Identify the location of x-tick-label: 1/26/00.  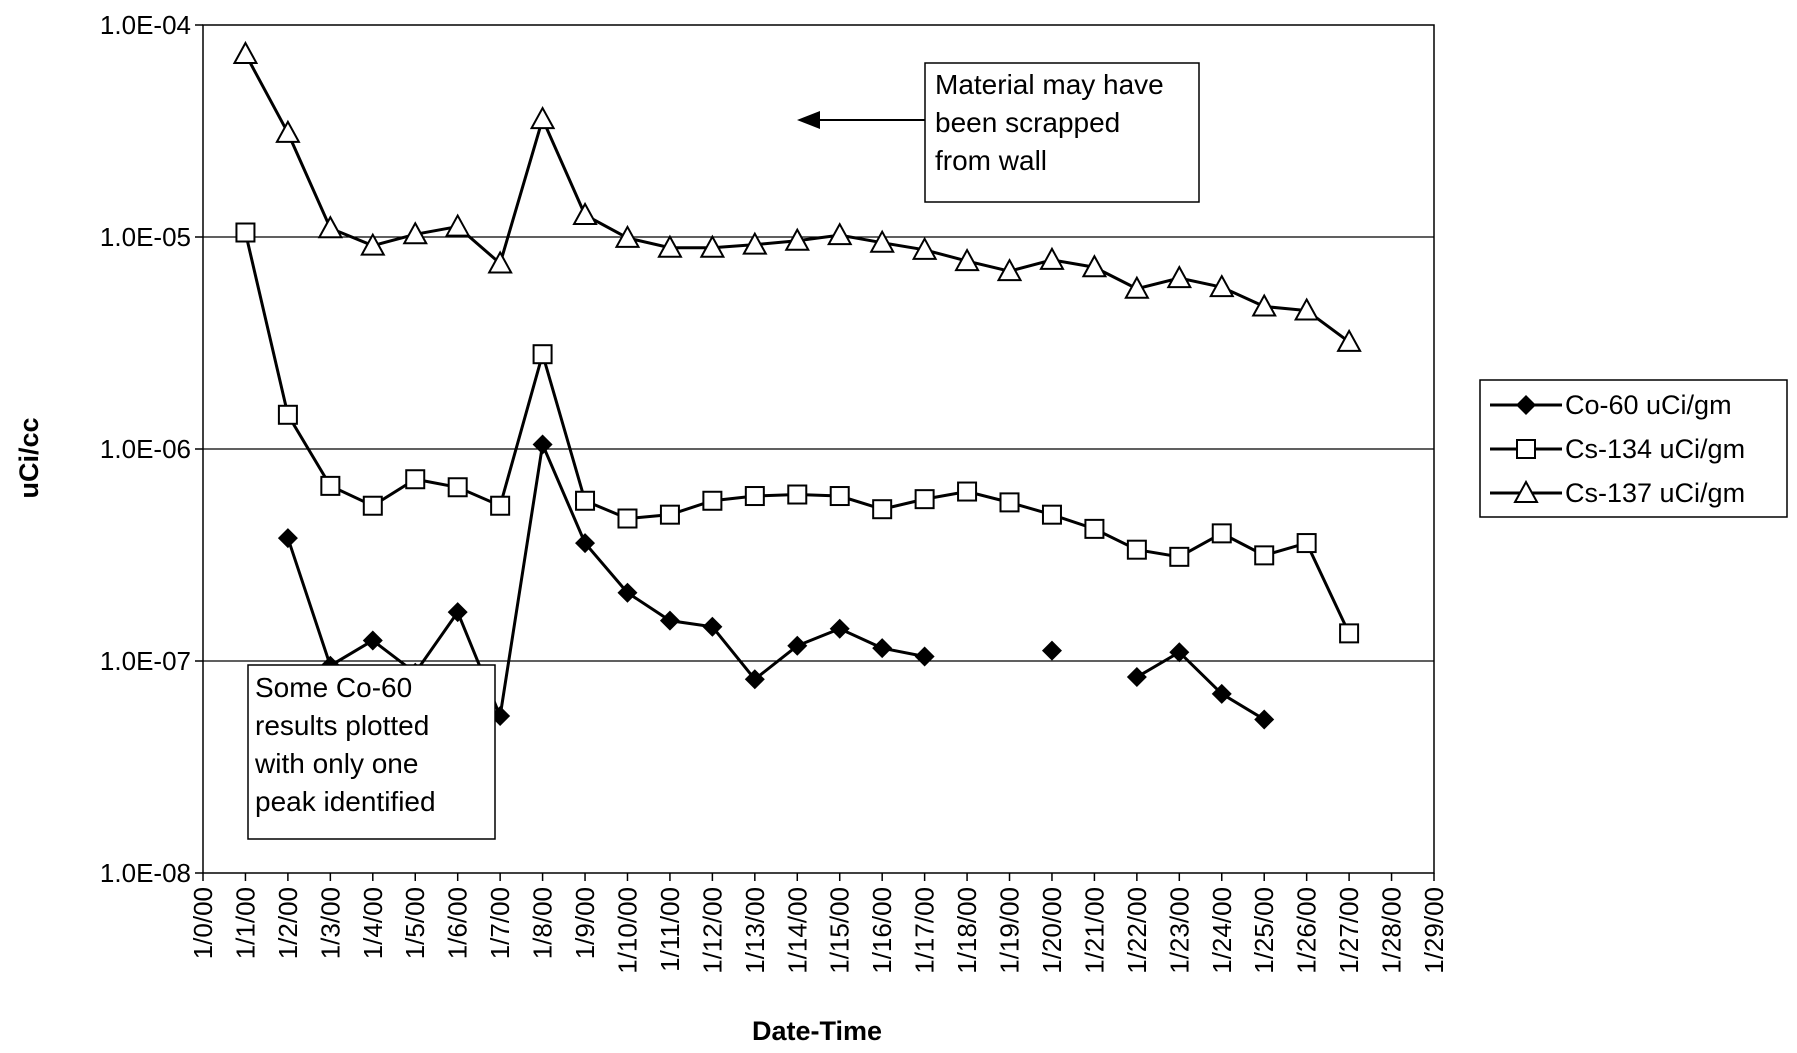
(1307, 930).